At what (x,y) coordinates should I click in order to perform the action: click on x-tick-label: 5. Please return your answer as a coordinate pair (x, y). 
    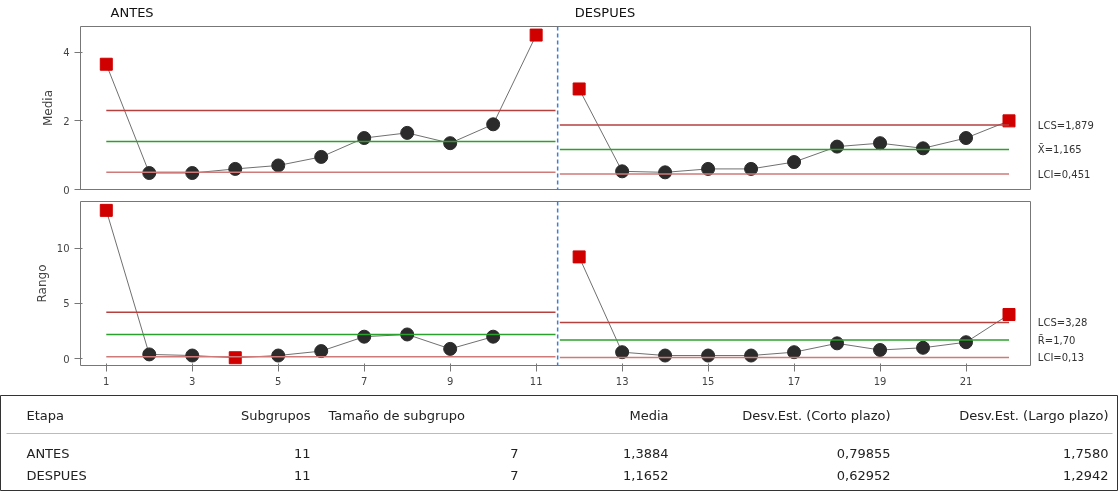
    Looking at the image, I should click on (278, 381).